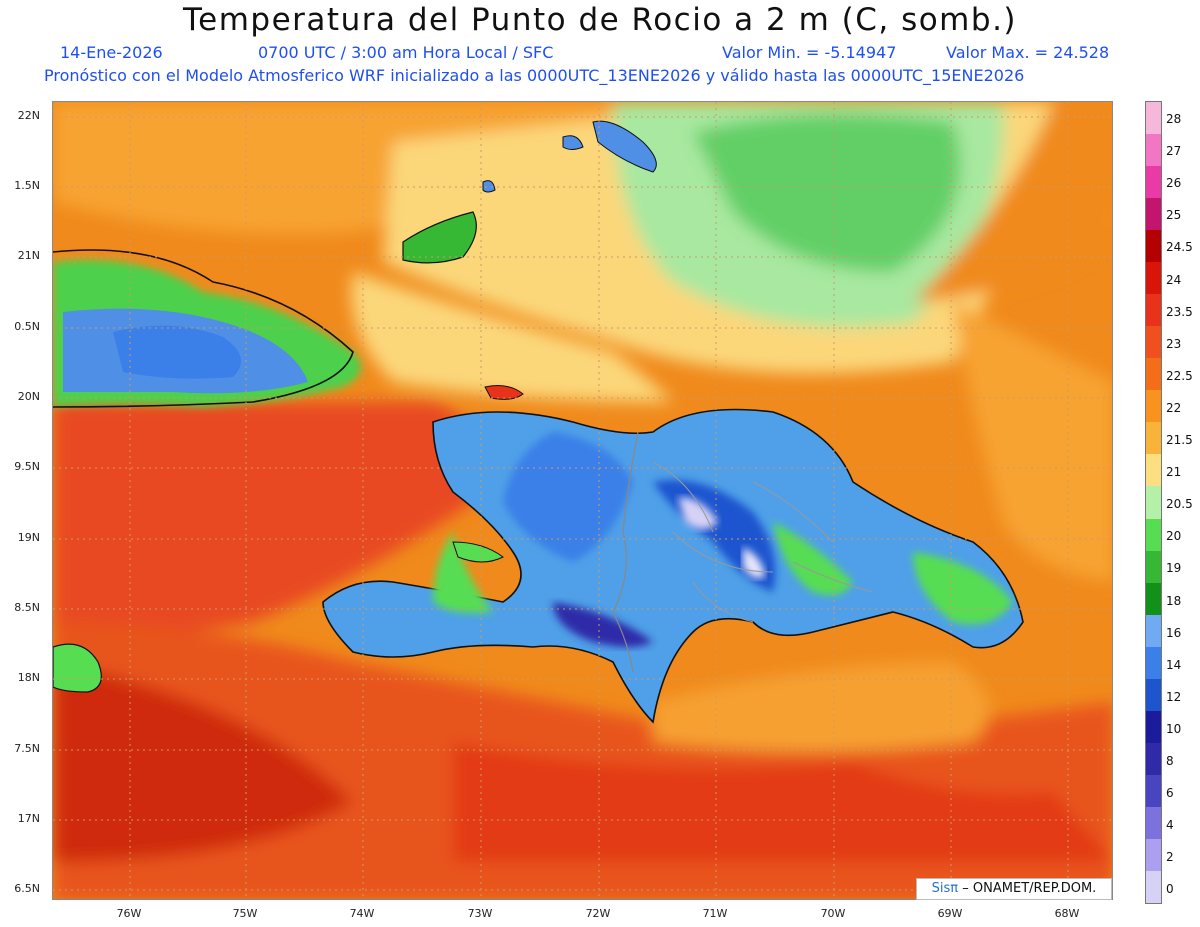 This screenshot has width=1200, height=927. What do you see at coordinates (27, 466) in the screenshot?
I see `lat-label: 9.5N` at bounding box center [27, 466].